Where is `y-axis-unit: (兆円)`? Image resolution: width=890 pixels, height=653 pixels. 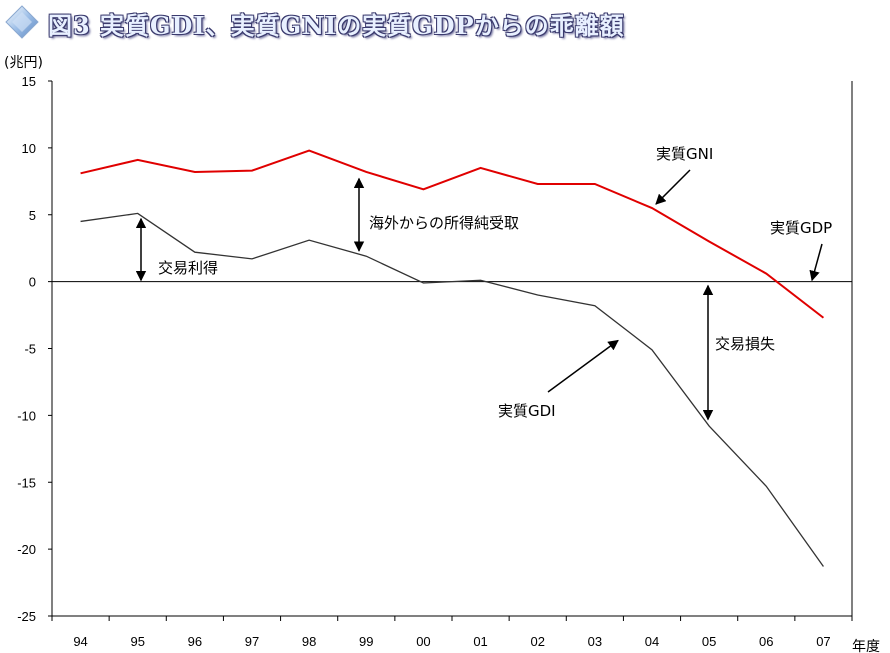
y-axis-unit: (兆円) is located at coordinates (23, 63).